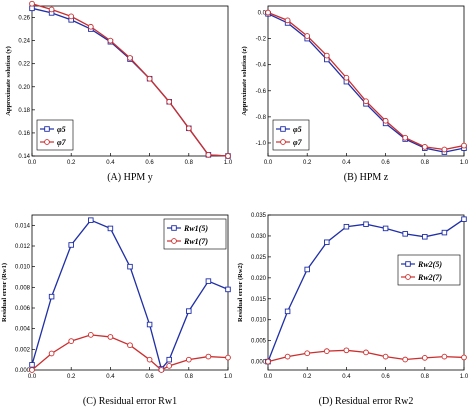  I want to click on y-tick-label: -1.0, so click(261, 144).